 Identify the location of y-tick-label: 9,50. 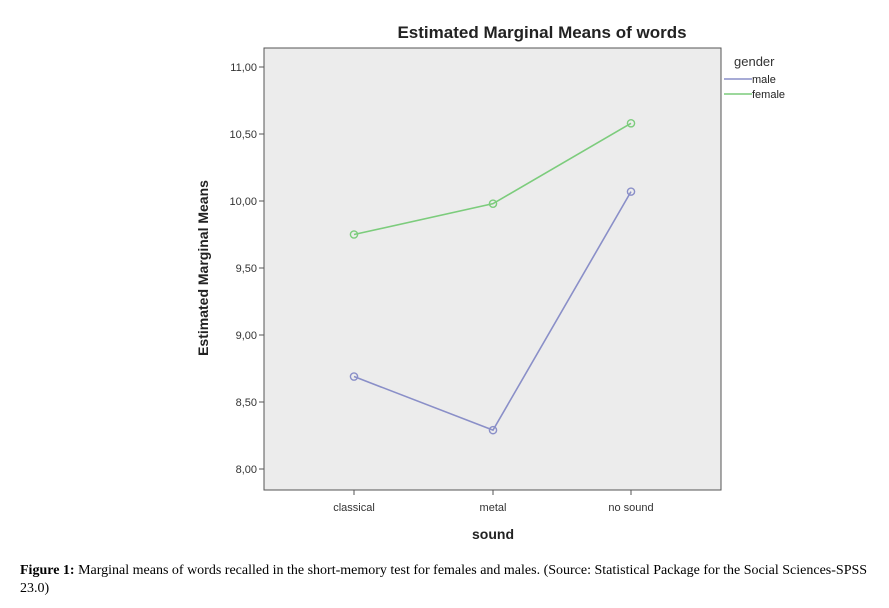
(246, 269).